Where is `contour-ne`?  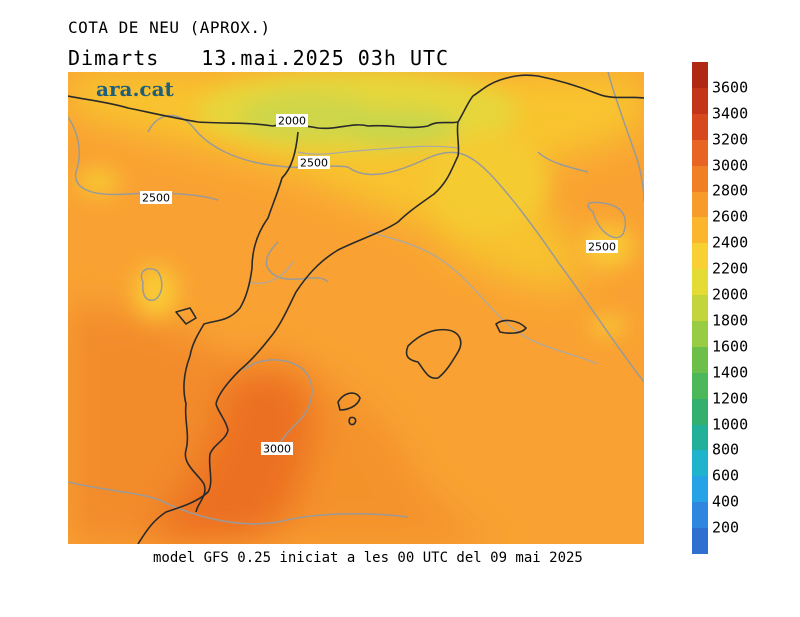
contour-ne is located at coordinates (563, 162).